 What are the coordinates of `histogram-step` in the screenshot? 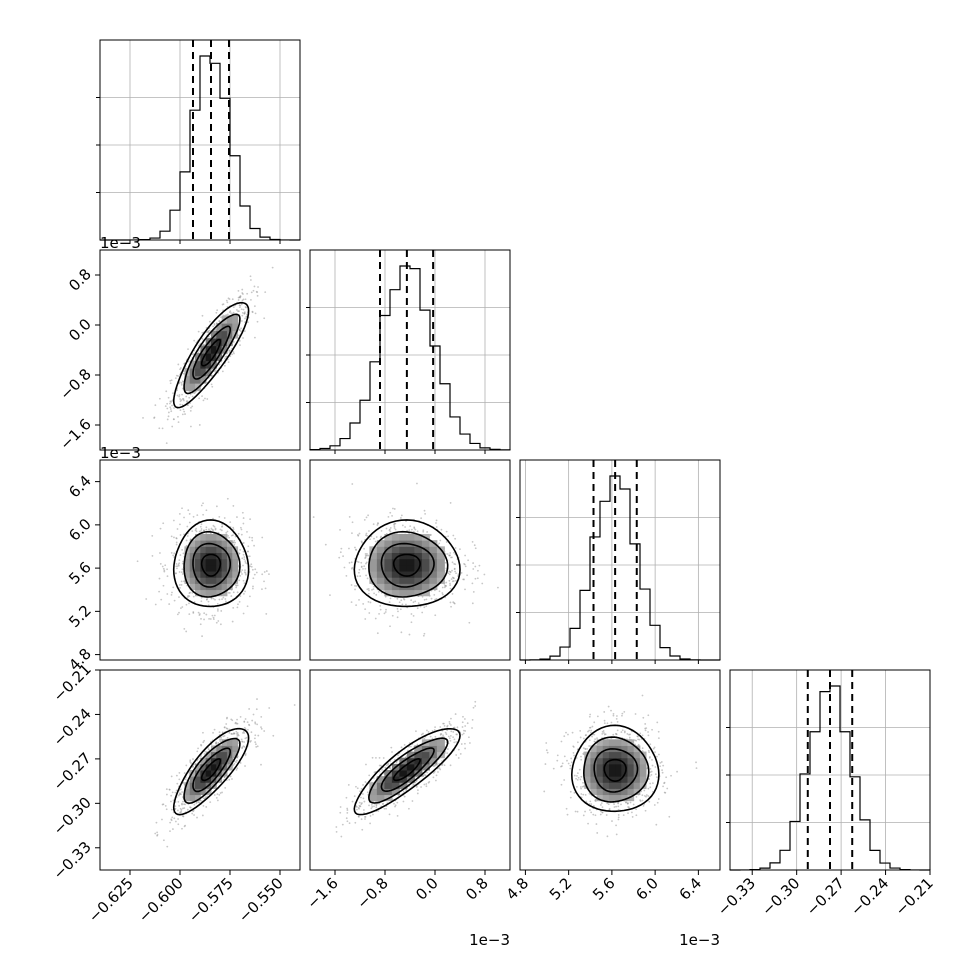 It's located at (620, 568).